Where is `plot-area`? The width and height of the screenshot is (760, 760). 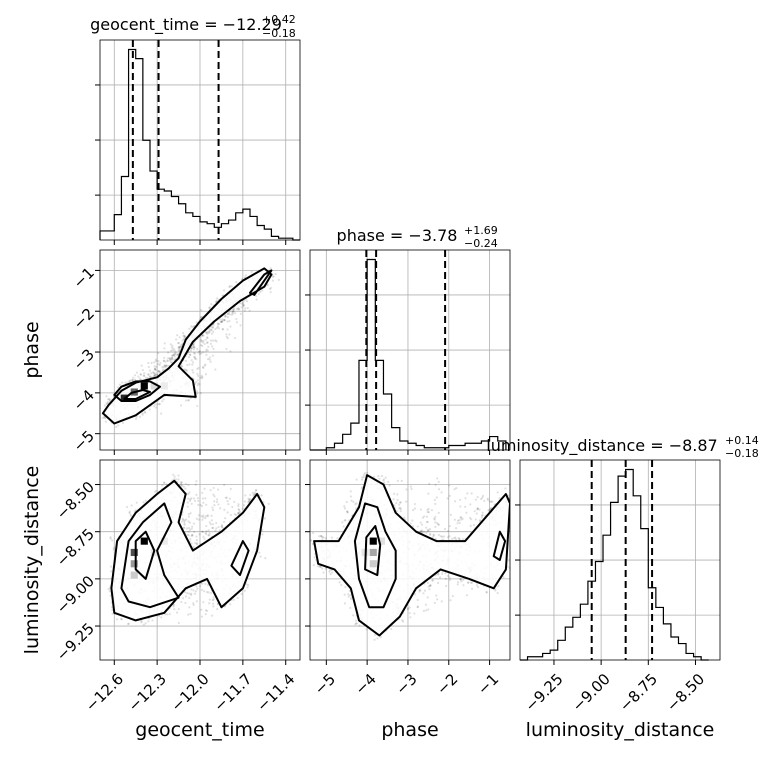
plot-area is located at coordinates (410, 556).